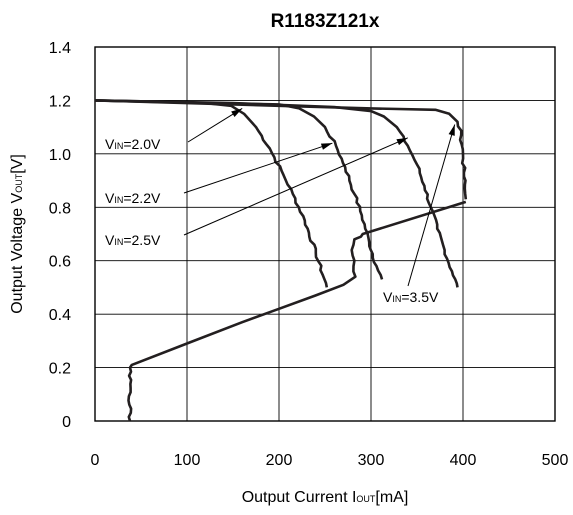 The width and height of the screenshot is (573, 515). I want to click on x-axis-label: Output Current IOUT[mA], so click(325, 497).